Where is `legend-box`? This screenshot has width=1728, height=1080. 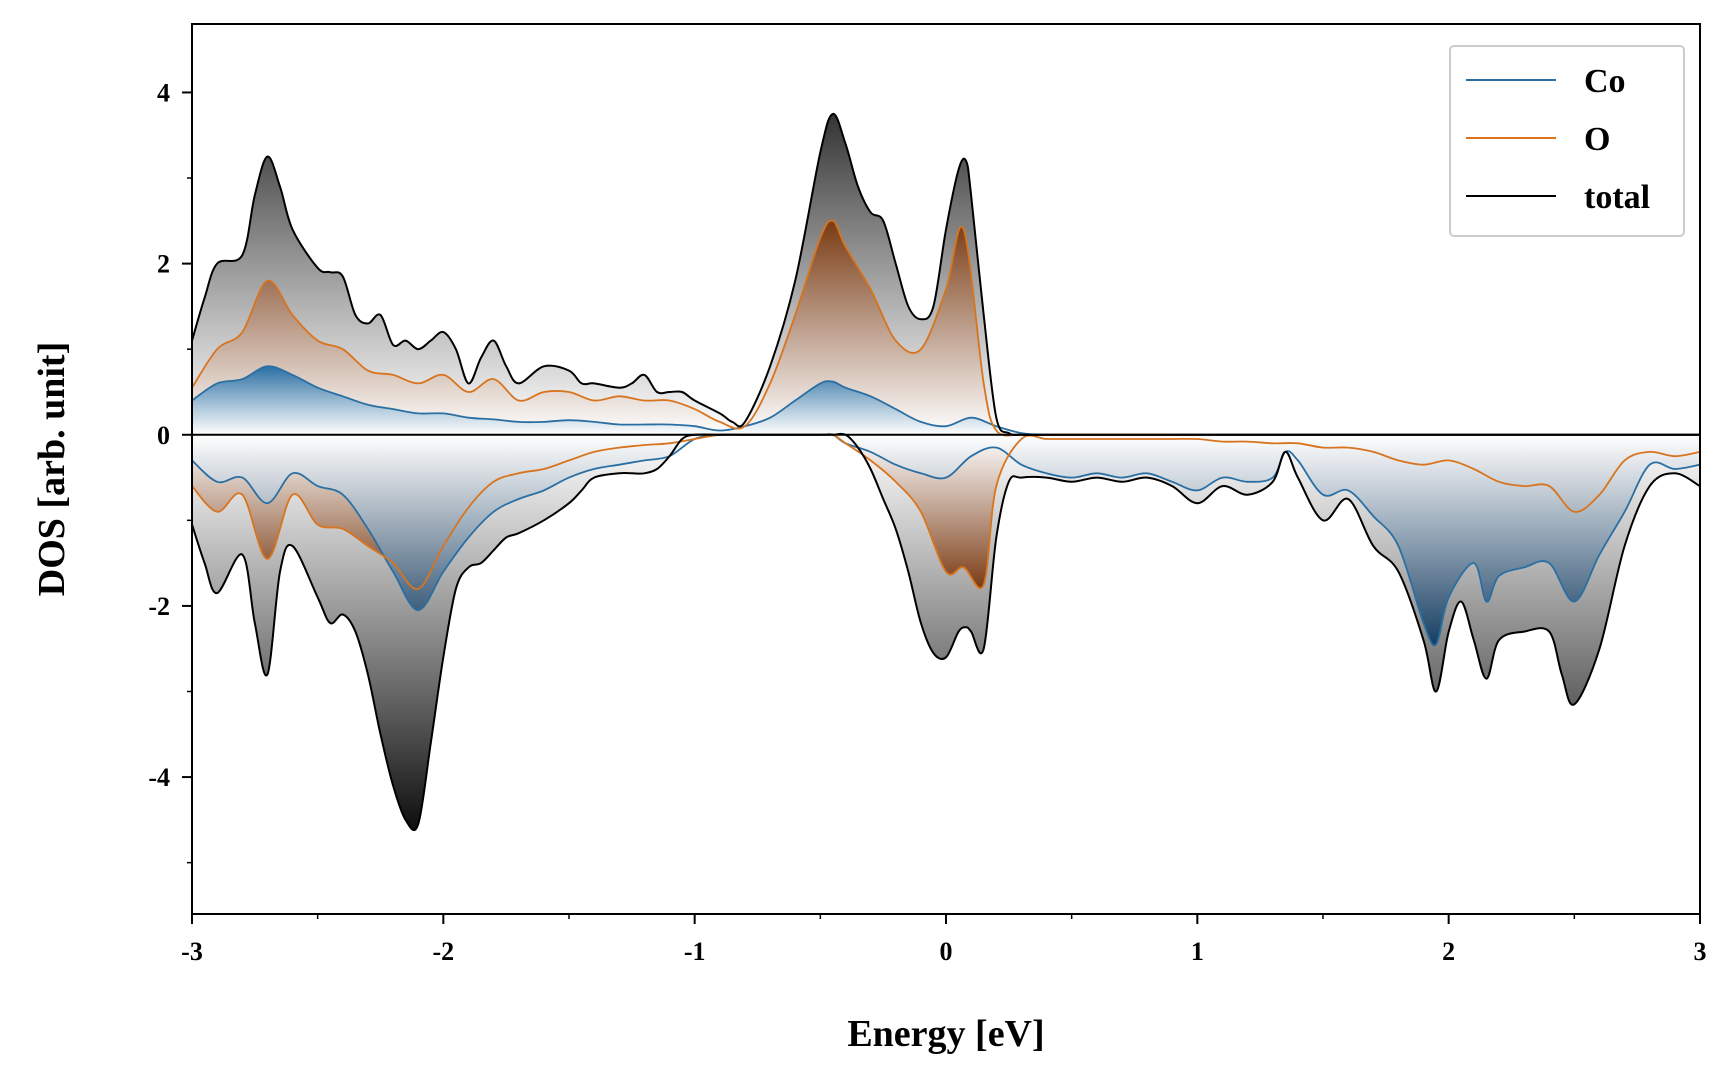
legend-box is located at coordinates (1567, 141).